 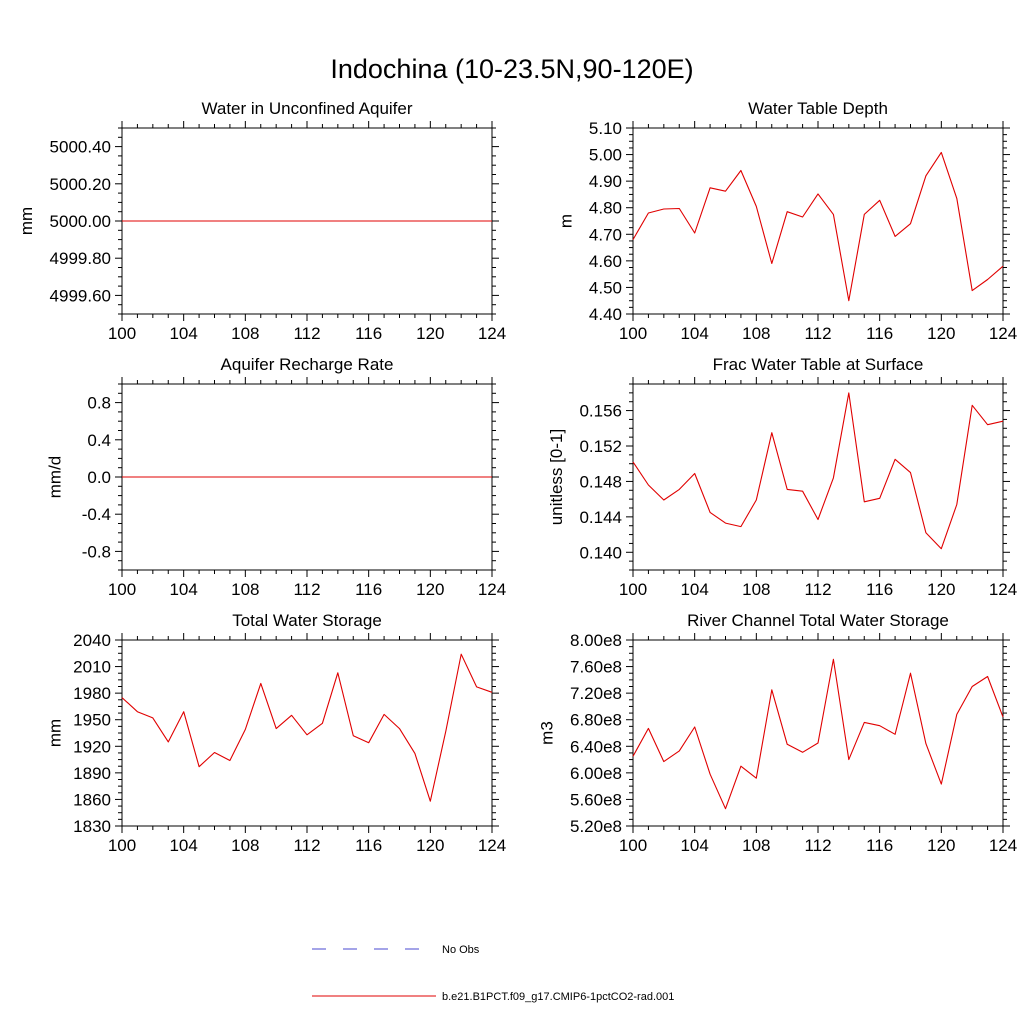 I want to click on legend-item-no-obs: No Obs, so click(x=396, y=950).